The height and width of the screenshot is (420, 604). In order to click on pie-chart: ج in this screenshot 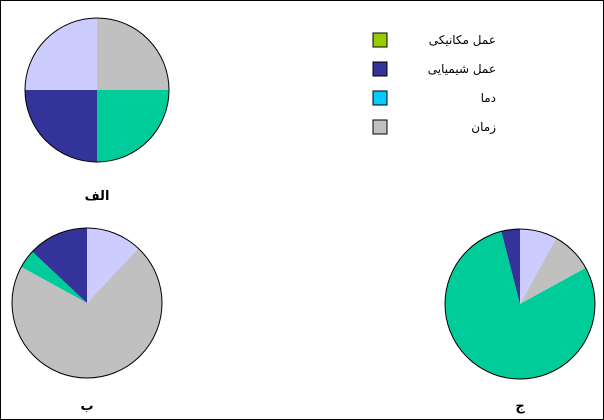, I will do `click(520, 321)`.